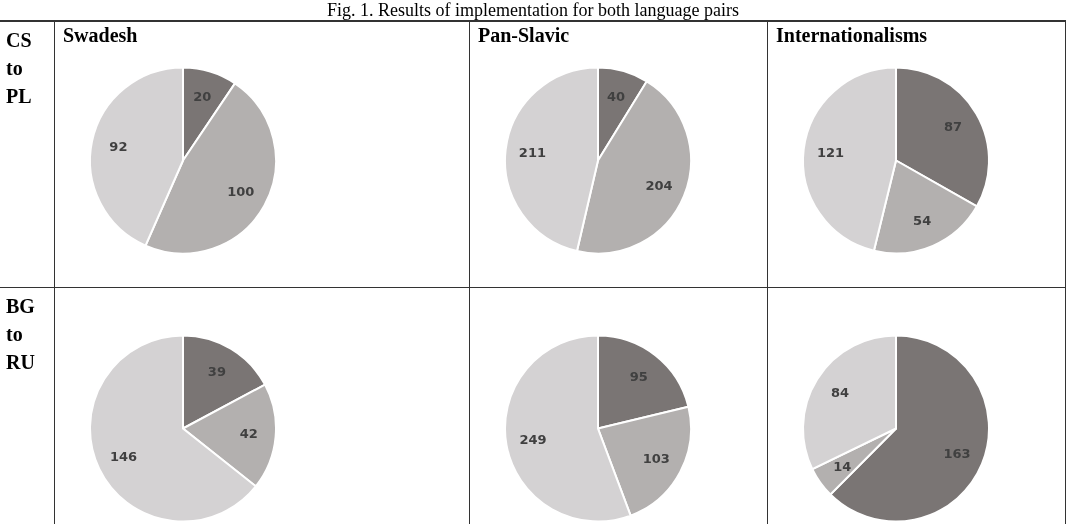 The width and height of the screenshot is (1066, 524). What do you see at coordinates (202, 97) in the screenshot?
I see `data-label: 20` at bounding box center [202, 97].